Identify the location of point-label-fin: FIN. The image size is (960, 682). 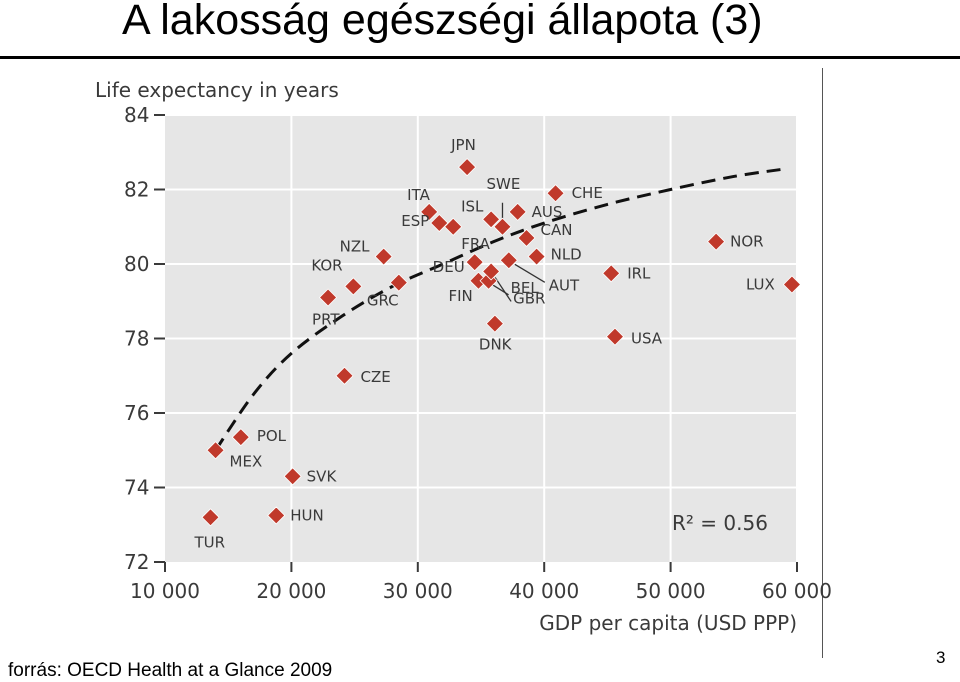
(460, 296).